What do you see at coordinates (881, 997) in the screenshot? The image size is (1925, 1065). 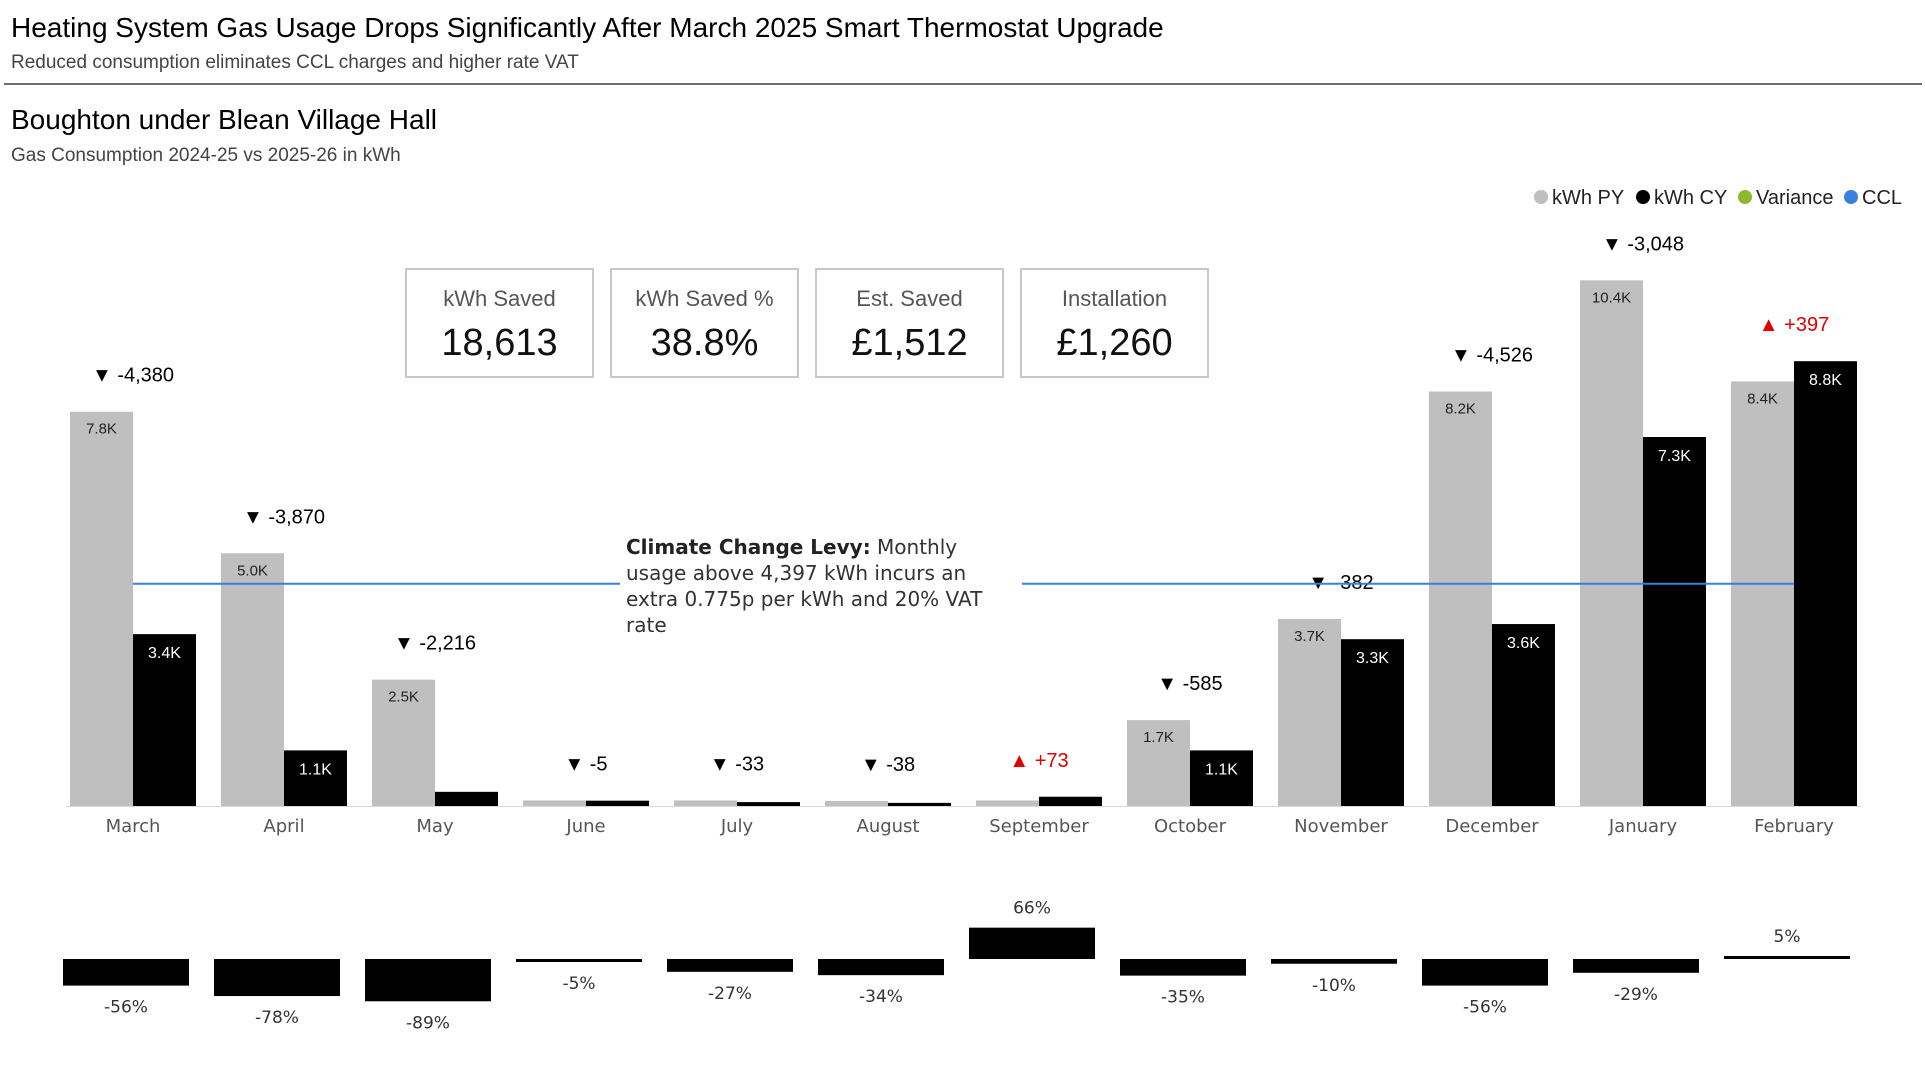 I see `variance-pct-label: -34%` at bounding box center [881, 997].